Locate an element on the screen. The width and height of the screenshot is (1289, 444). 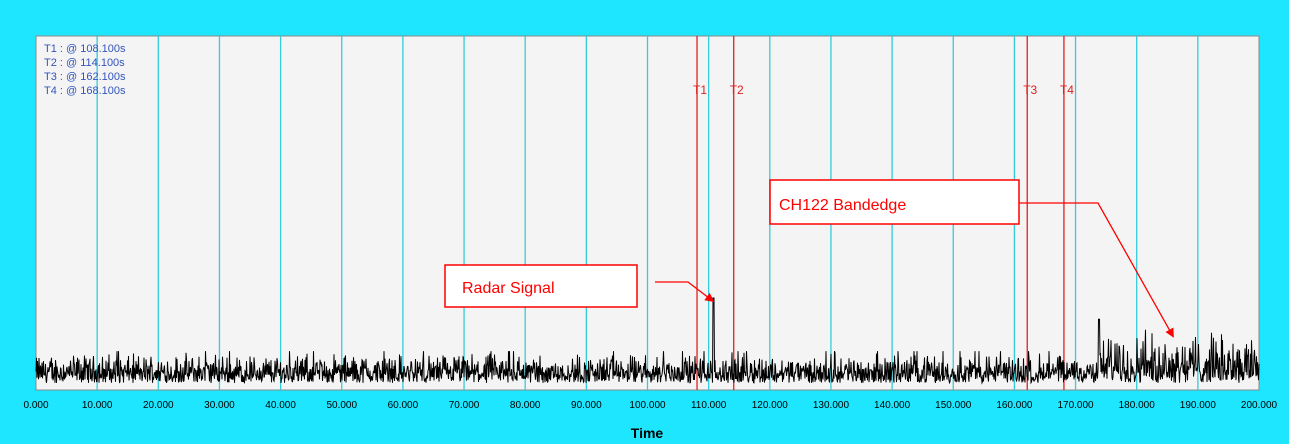
marker-readout-line: T4 : @ 168.100s is located at coordinates (85, 91).